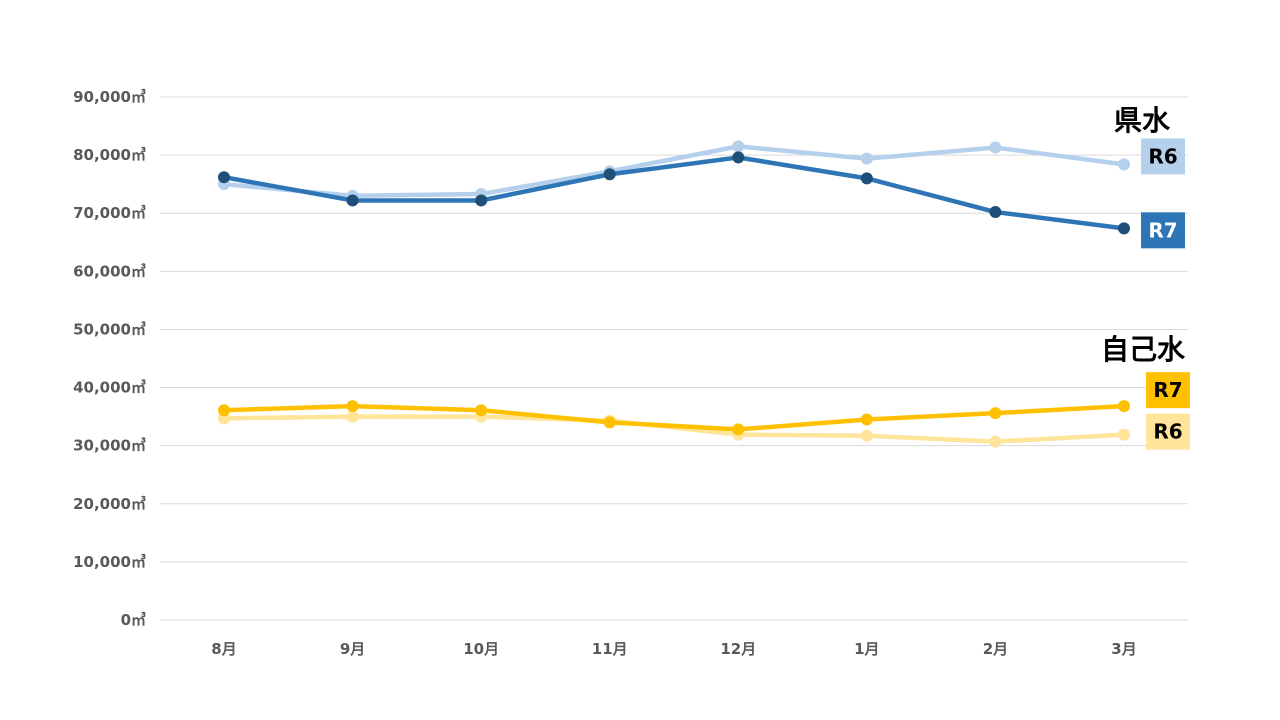  I want to click on y-tick-label: 50,000㎥, so click(109, 329).